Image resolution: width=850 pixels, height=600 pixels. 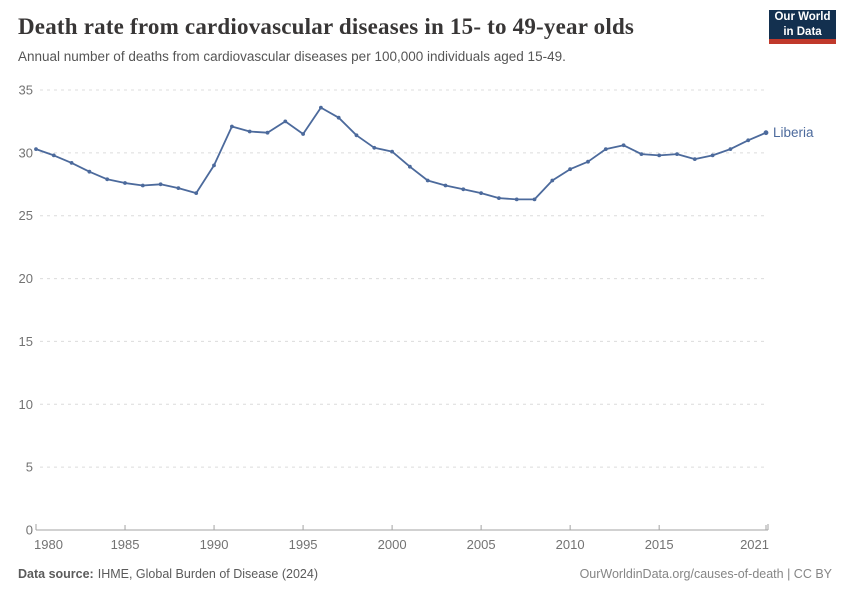 I want to click on data-point-2001, so click(x=410, y=166).